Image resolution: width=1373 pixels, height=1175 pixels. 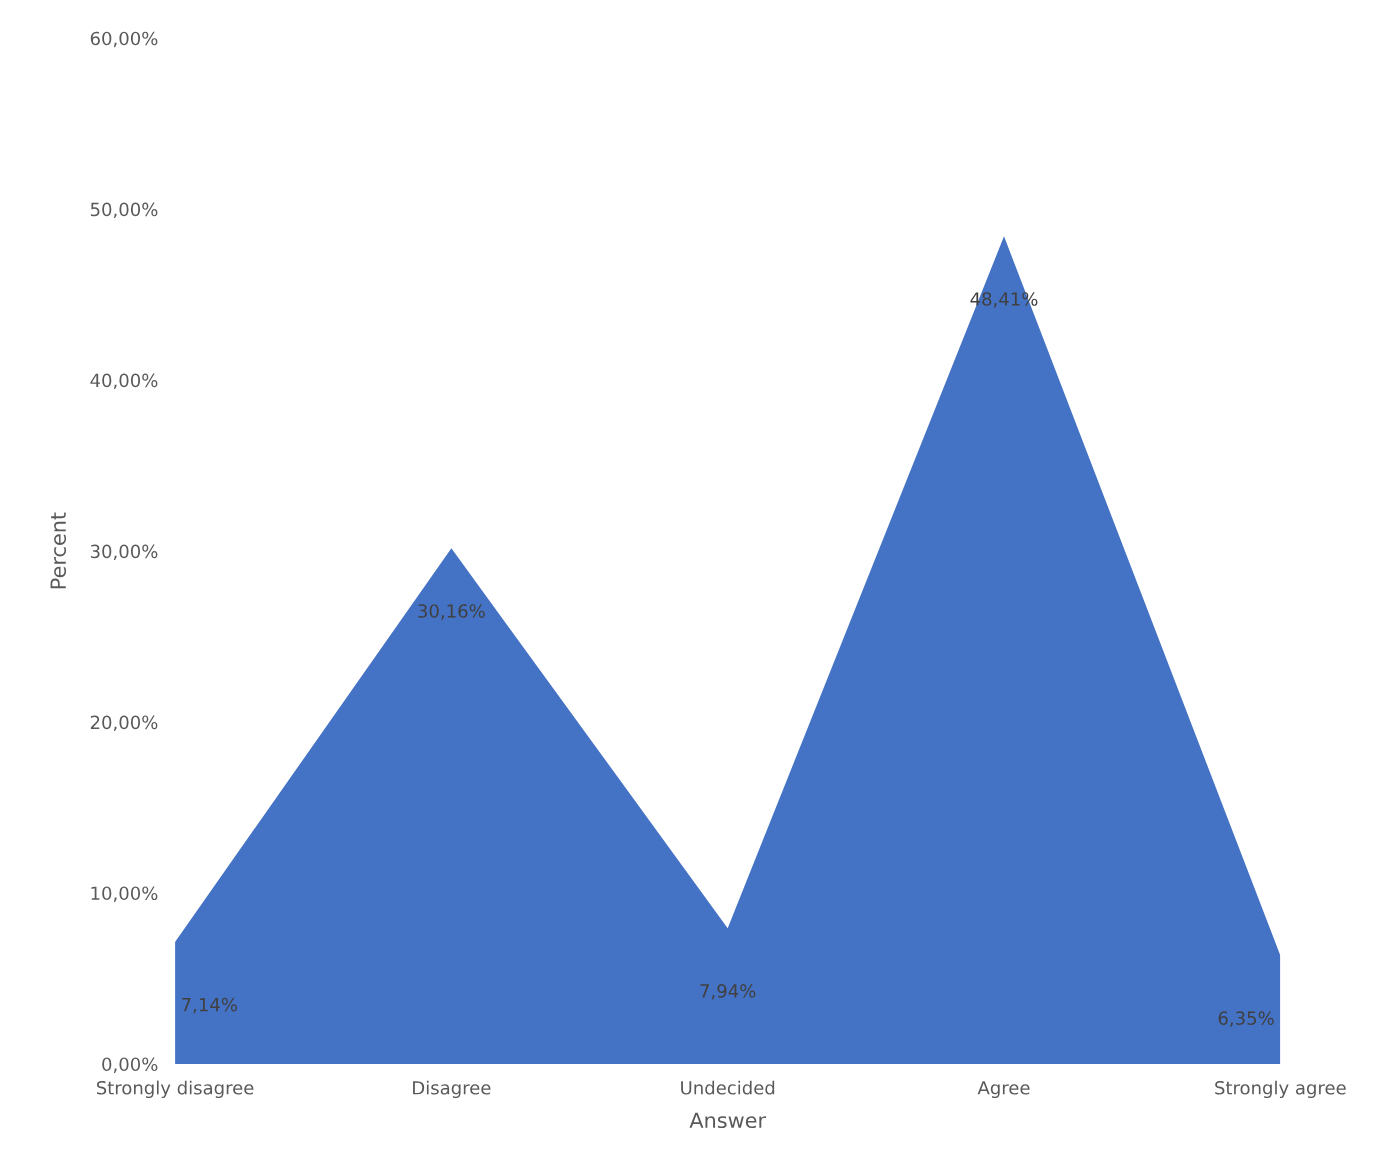 I want to click on x-tick-label: Disagree, so click(x=452, y=1089).